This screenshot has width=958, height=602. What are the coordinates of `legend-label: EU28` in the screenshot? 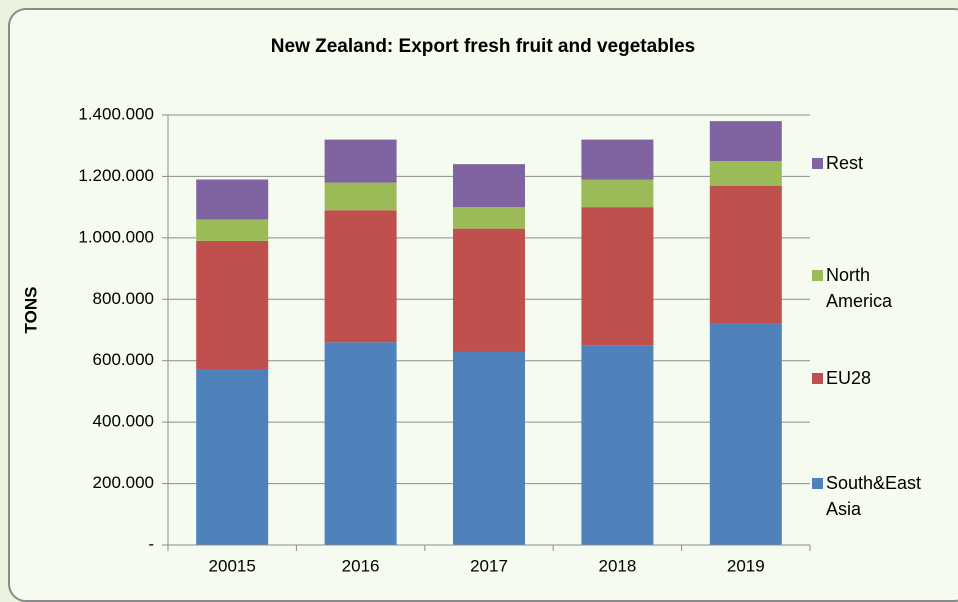 It's located at (849, 378).